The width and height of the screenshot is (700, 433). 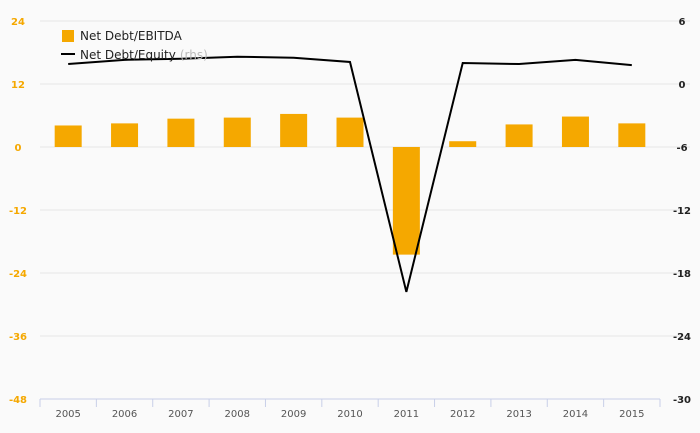 What do you see at coordinates (68, 36) in the screenshot?
I see `legend-swatch-bar` at bounding box center [68, 36].